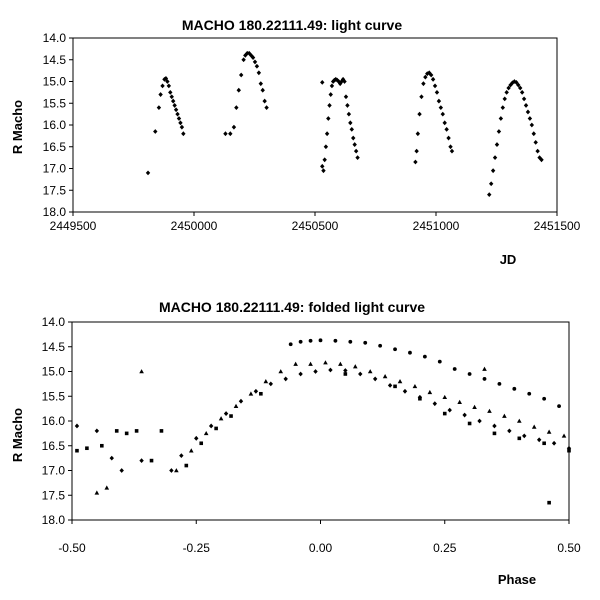  Describe the element at coordinates (569, 548) in the screenshot. I see `x-tick-label: 0.50` at that location.